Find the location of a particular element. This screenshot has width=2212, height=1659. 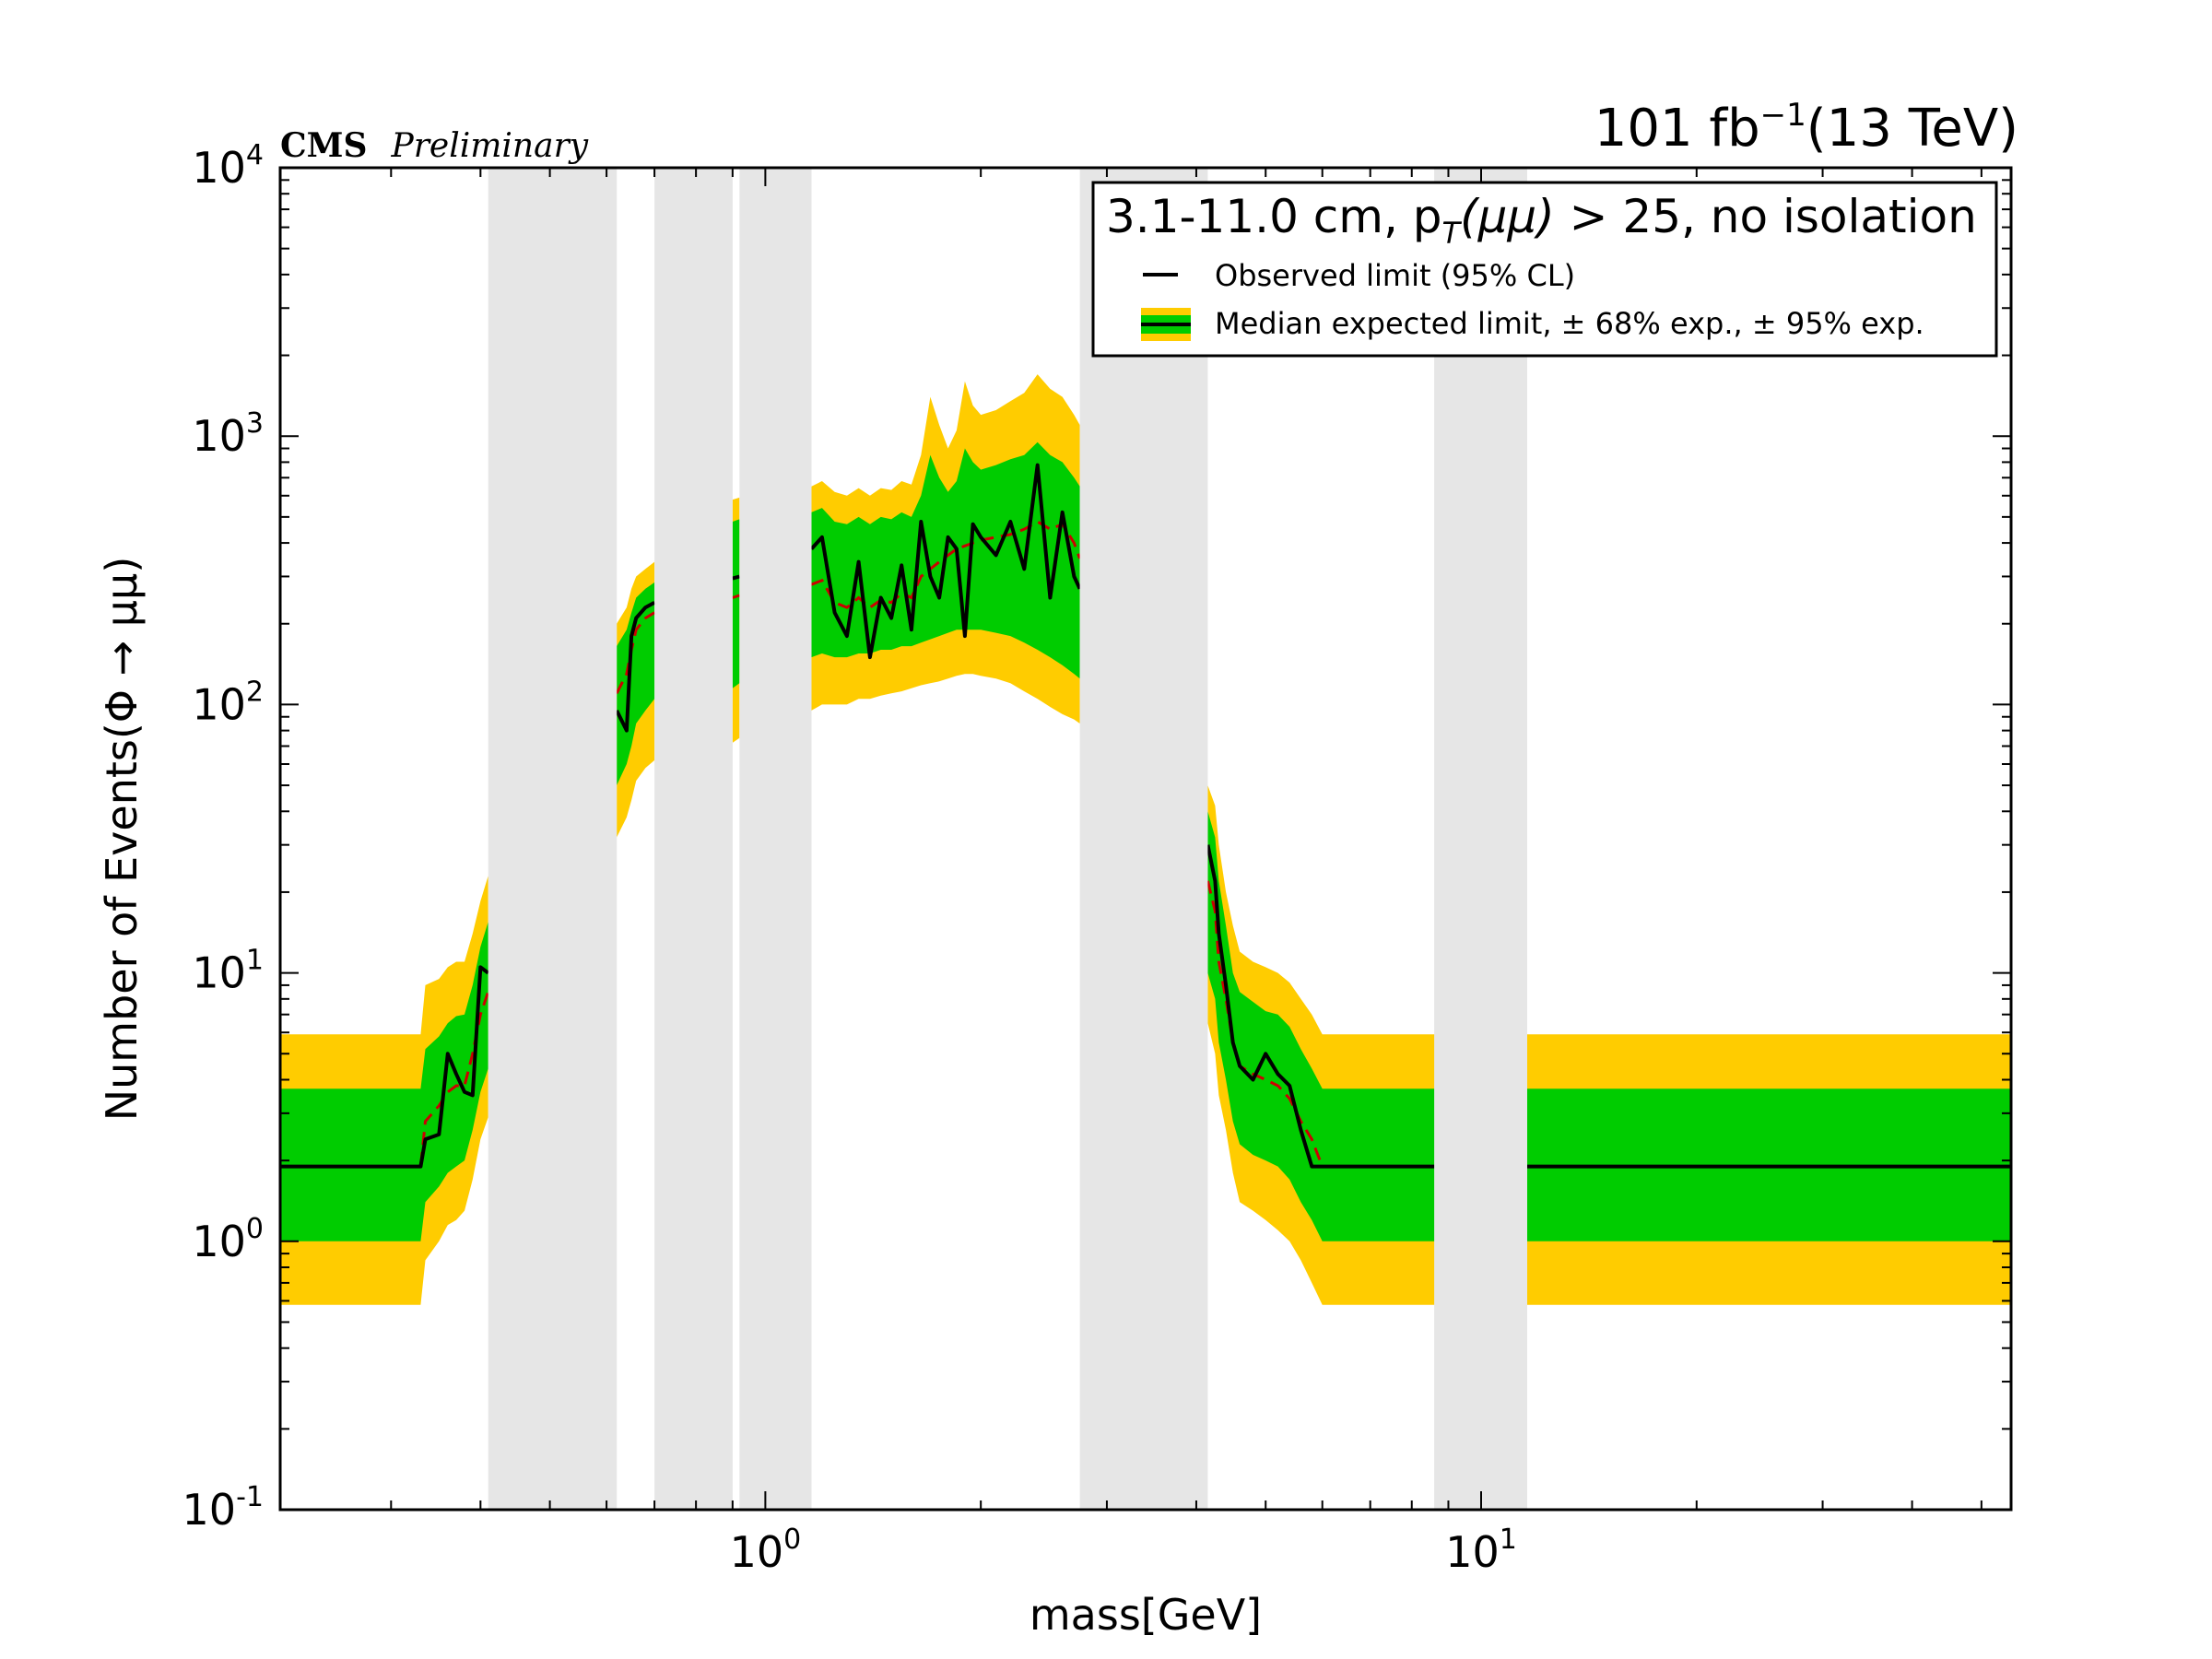

cms-label: CMS Preliminary is located at coordinates (434, 145).